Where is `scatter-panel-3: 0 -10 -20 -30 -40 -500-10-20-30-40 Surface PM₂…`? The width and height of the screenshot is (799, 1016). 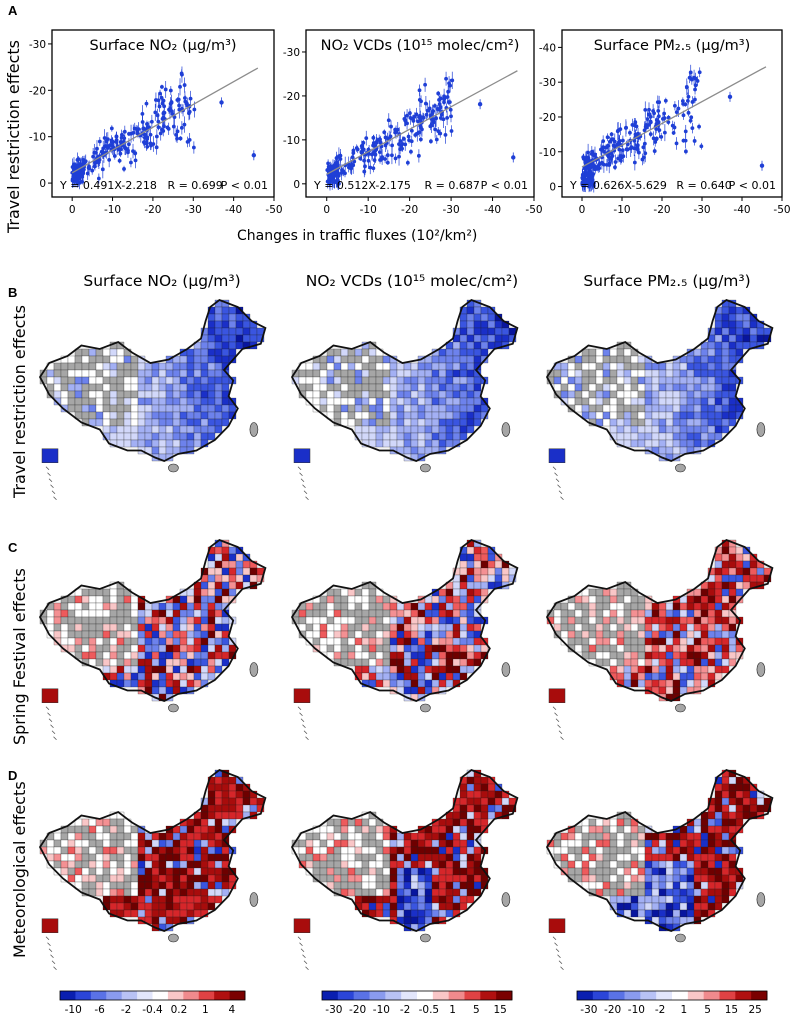
scatter-panel-3: 0 -10 -20 -30 -40 -500-10-20-30-40 Surface PM₂… is located at coordinates (665, 122).